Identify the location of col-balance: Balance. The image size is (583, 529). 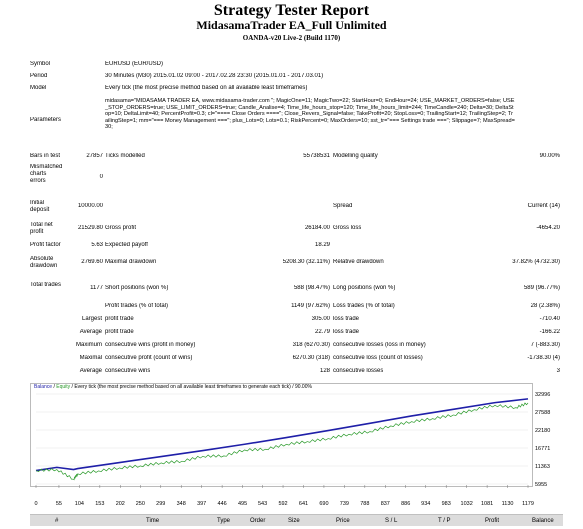
(543, 521).